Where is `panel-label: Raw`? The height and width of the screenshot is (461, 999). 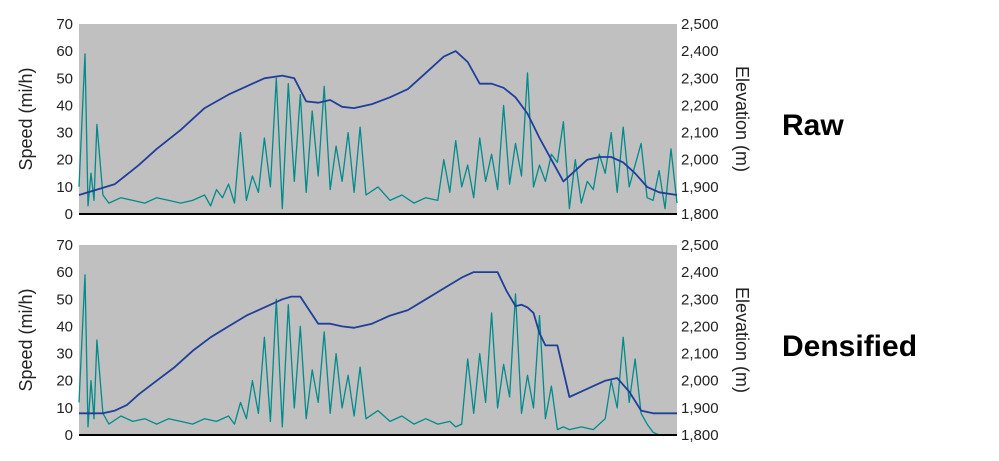 panel-label: Raw is located at coordinates (813, 125).